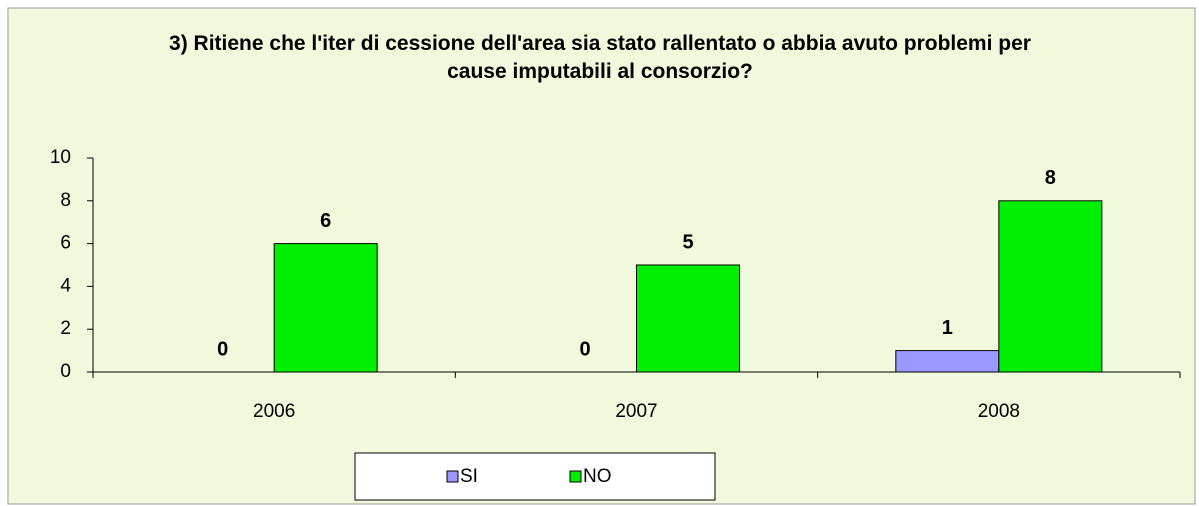  I want to click on y-tick-label: 0, so click(65, 371).